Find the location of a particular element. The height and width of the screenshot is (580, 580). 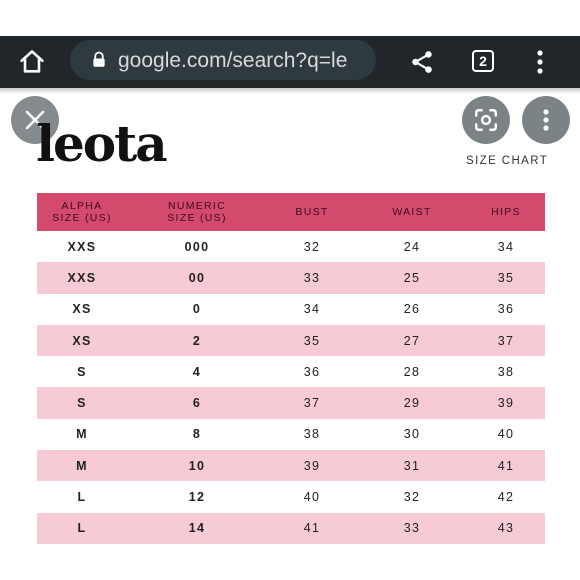

cell-hips: 39 is located at coordinates (506, 403).